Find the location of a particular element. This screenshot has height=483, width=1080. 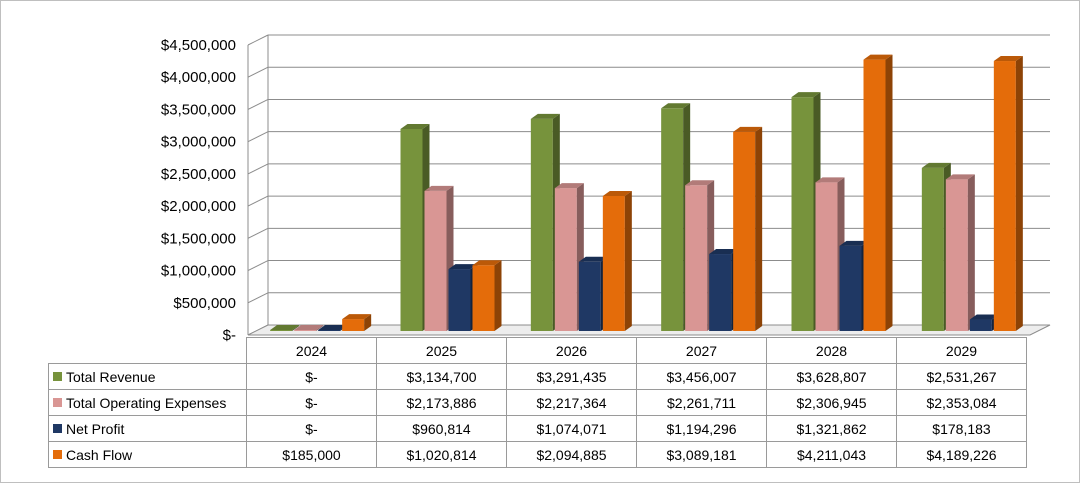

legend-key-total-revenue is located at coordinates (57, 377).